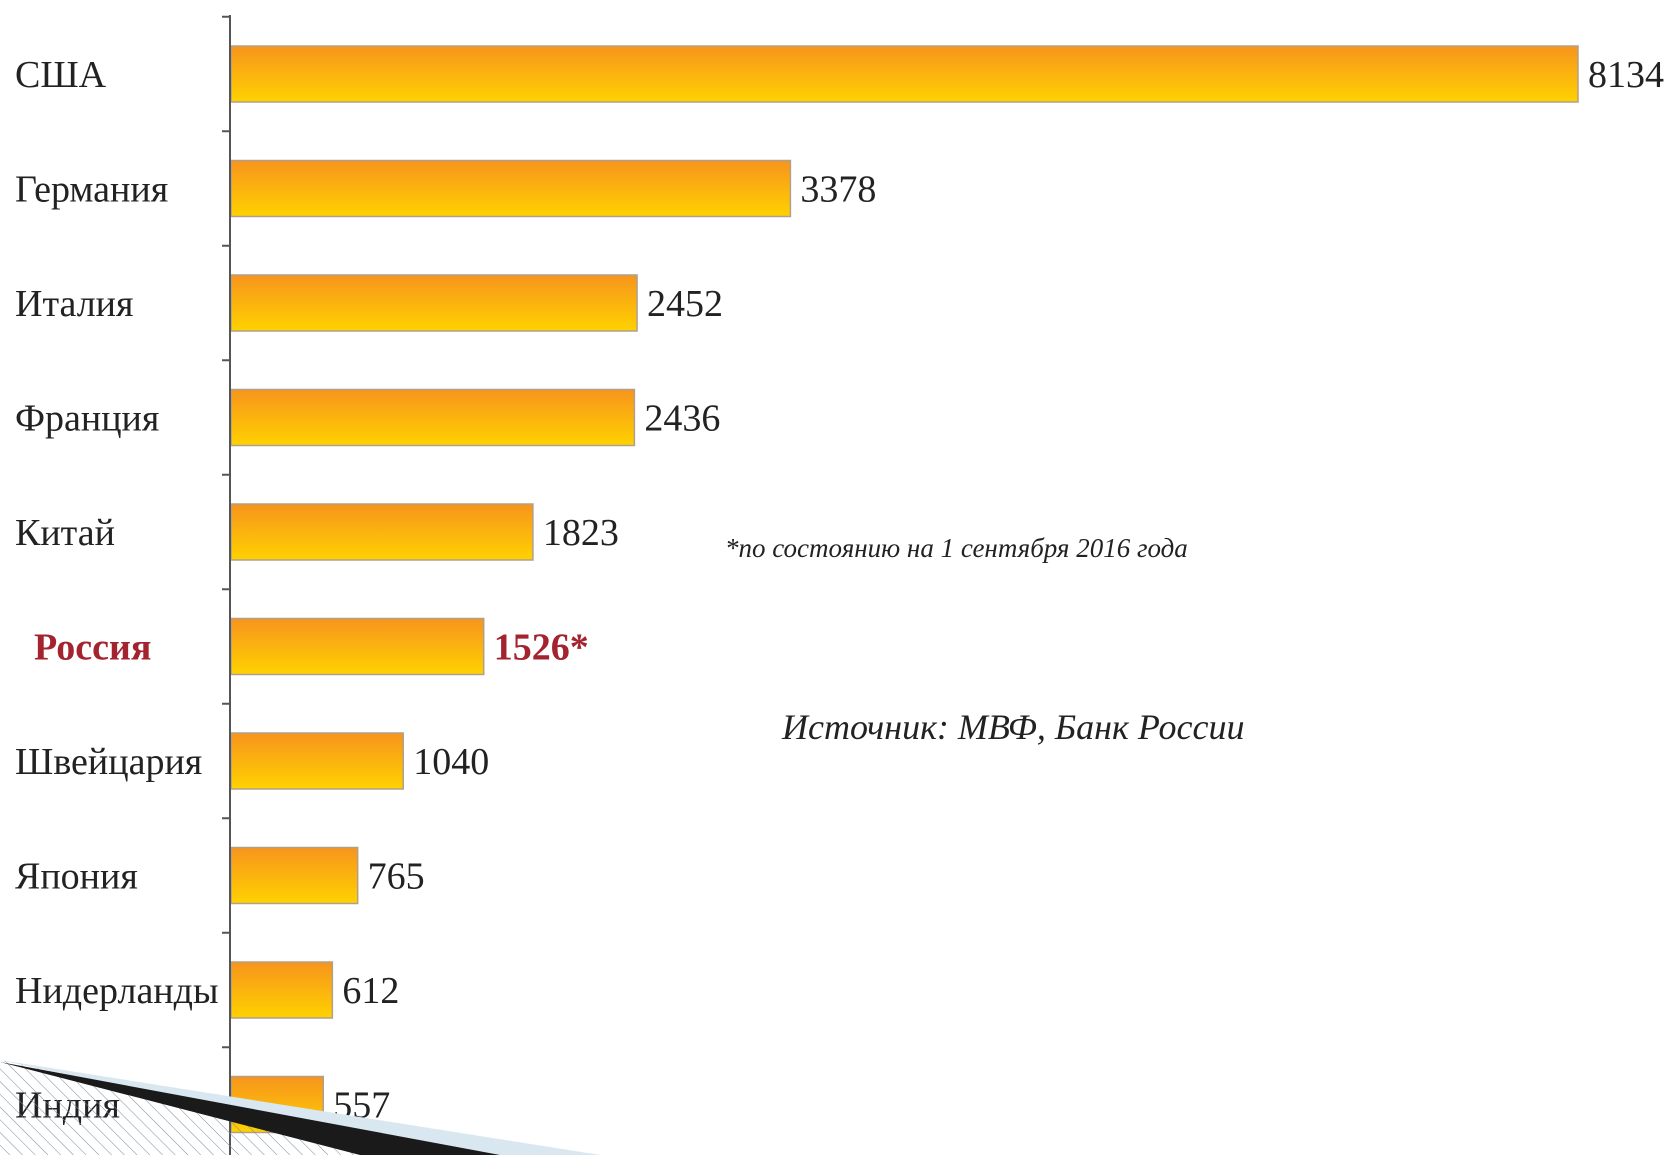 The height and width of the screenshot is (1155, 1669). What do you see at coordinates (685, 304) in the screenshot?
I see `value-label: 2452` at bounding box center [685, 304].